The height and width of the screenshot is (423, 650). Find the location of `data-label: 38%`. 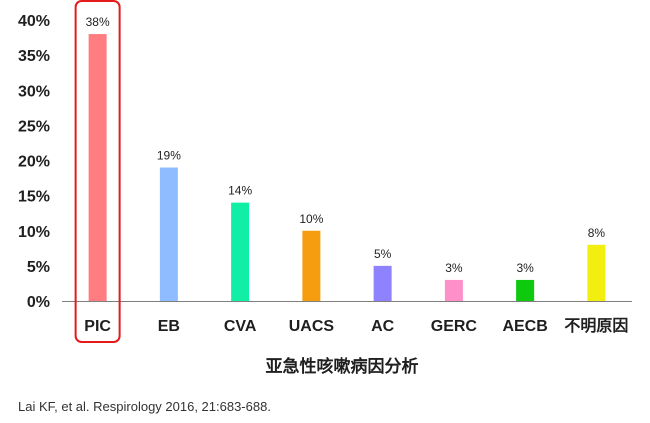

data-label: 38% is located at coordinates (98, 22).